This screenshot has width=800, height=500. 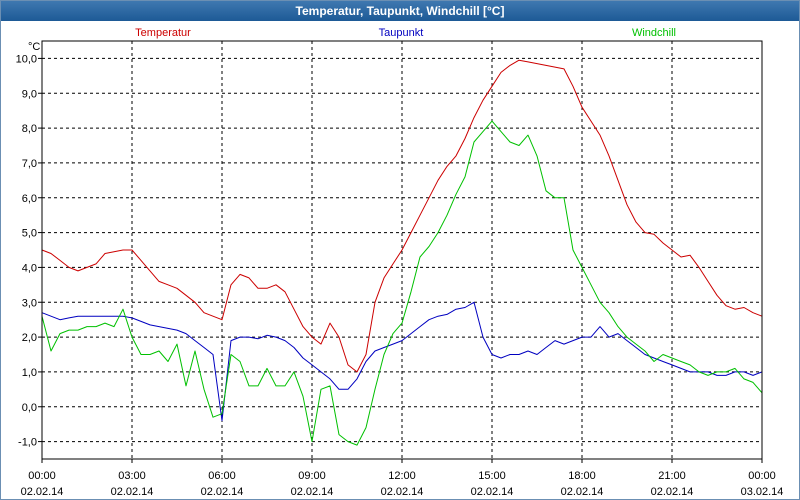 What do you see at coordinates (582, 476) in the screenshot?
I see `x-tick-time: 18:00` at bounding box center [582, 476].